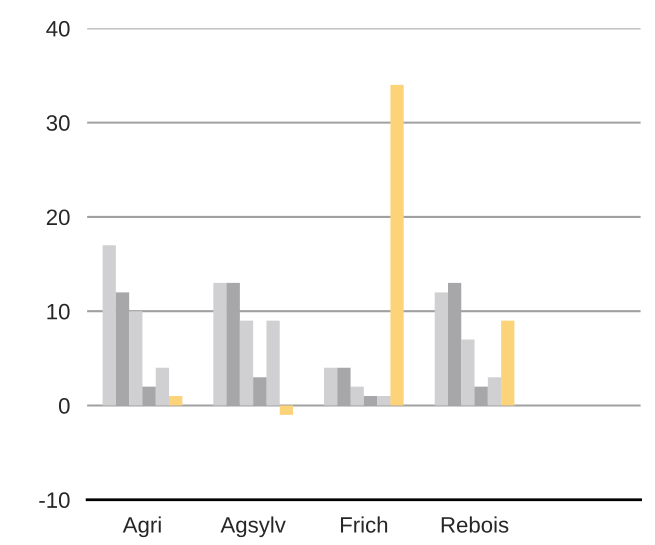  What do you see at coordinates (58, 123) in the screenshot?
I see `y-tick-label: 30` at bounding box center [58, 123].